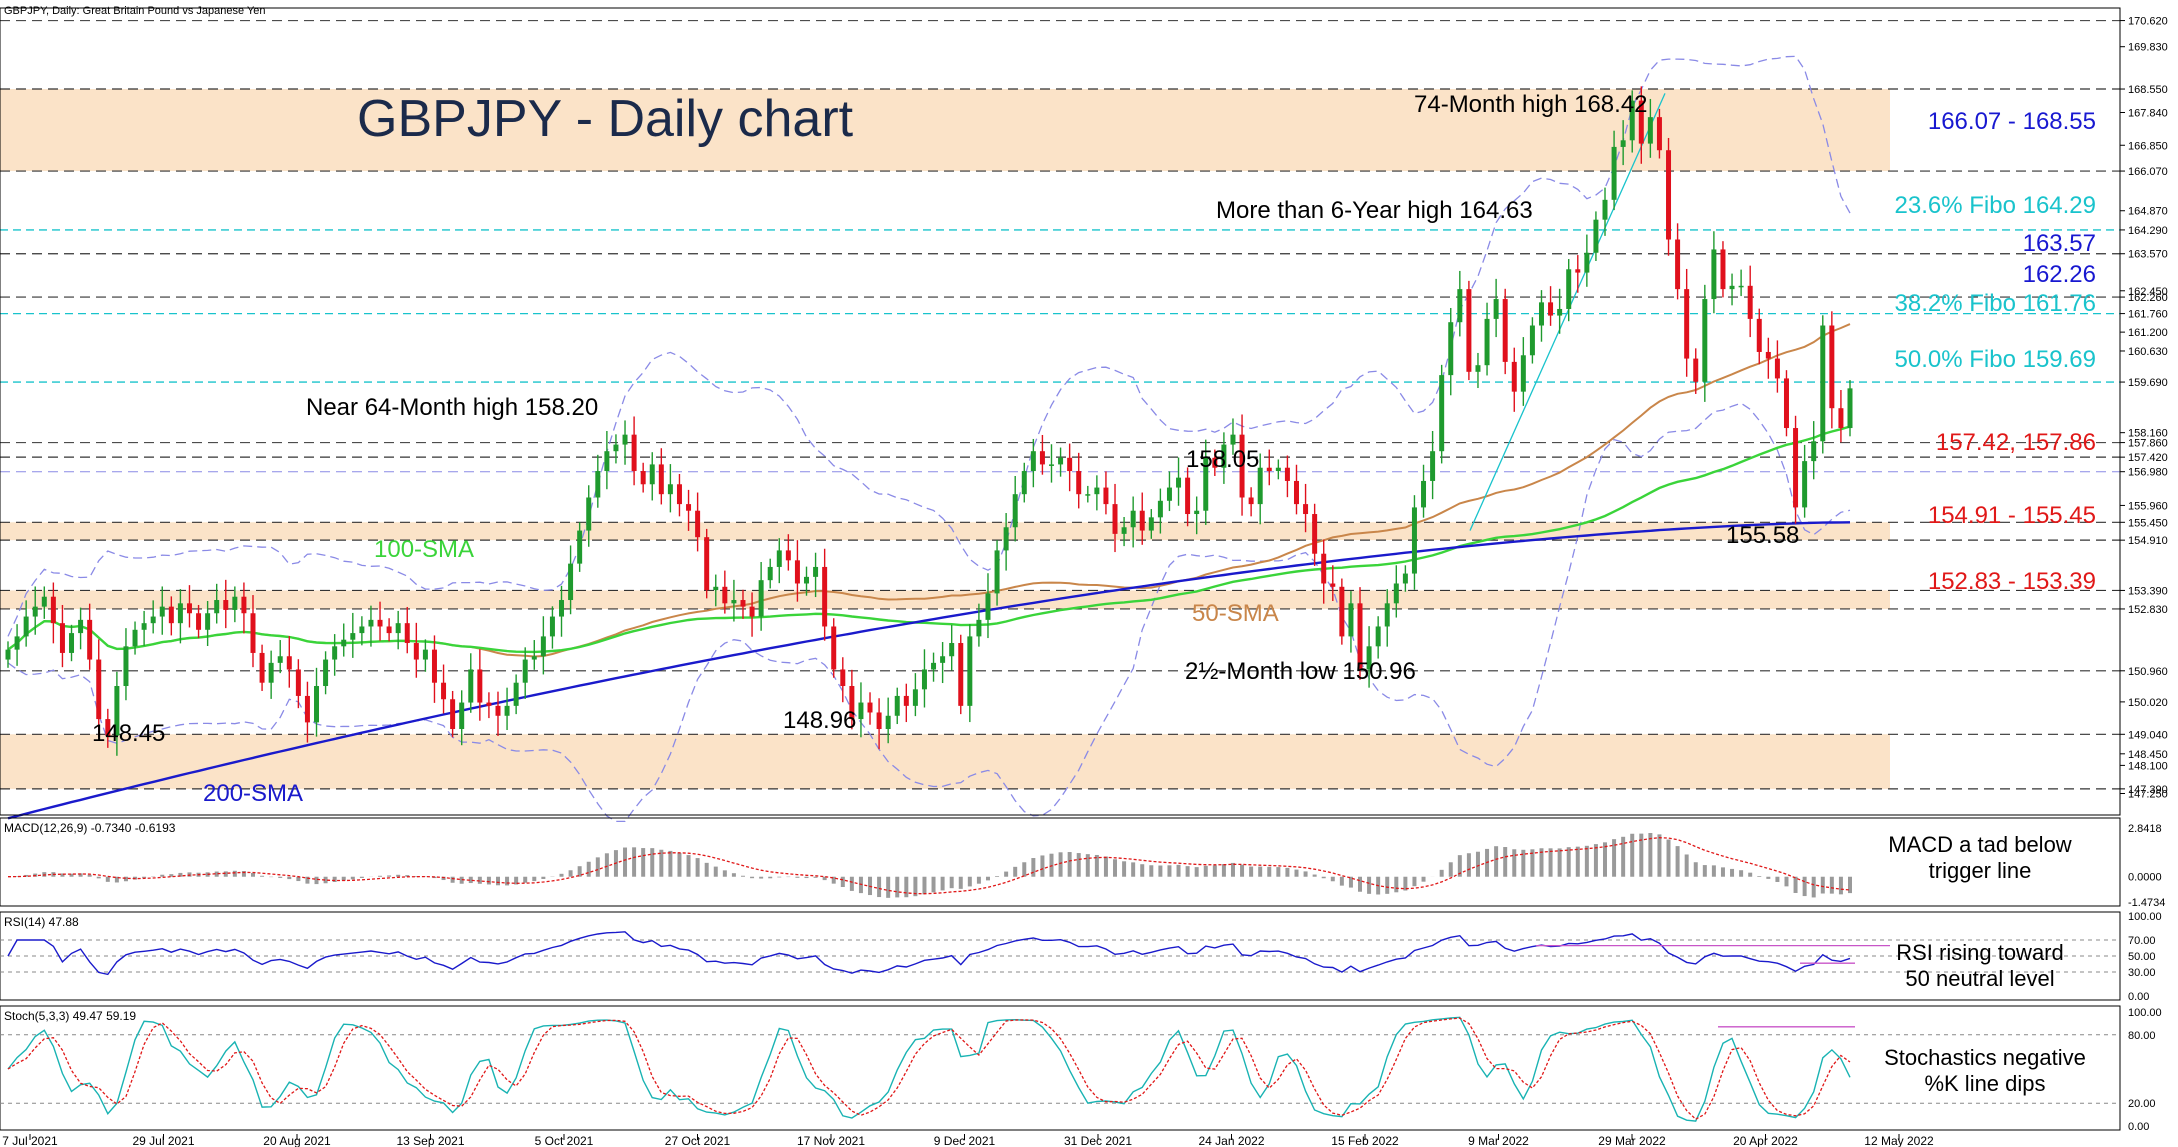 The width and height of the screenshot is (2178, 1147). Describe the element at coordinates (2148, 672) in the screenshot. I see `y-tick-label: 150.960` at that location.